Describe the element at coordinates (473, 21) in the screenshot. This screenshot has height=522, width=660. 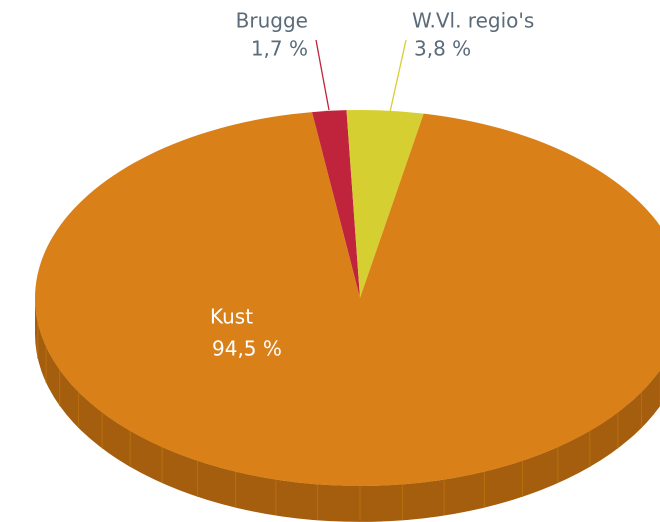
I see `slice-label: W.Vl. regio's` at that location.